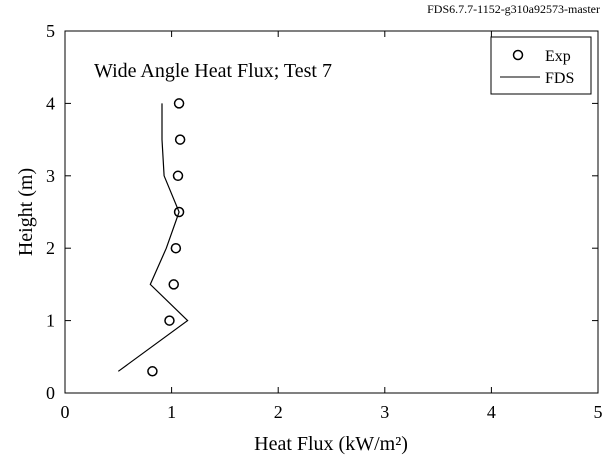  Describe the element at coordinates (278, 412) in the screenshot. I see `x-tick-label: 2` at that location.